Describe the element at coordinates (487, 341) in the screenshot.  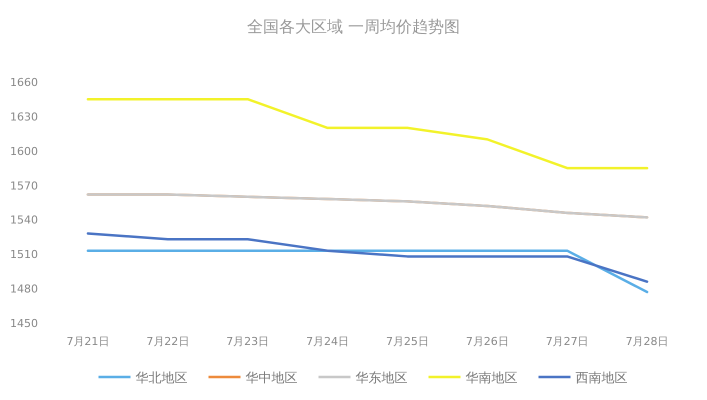
I see `x-tick-label: 7月26日` at that location.